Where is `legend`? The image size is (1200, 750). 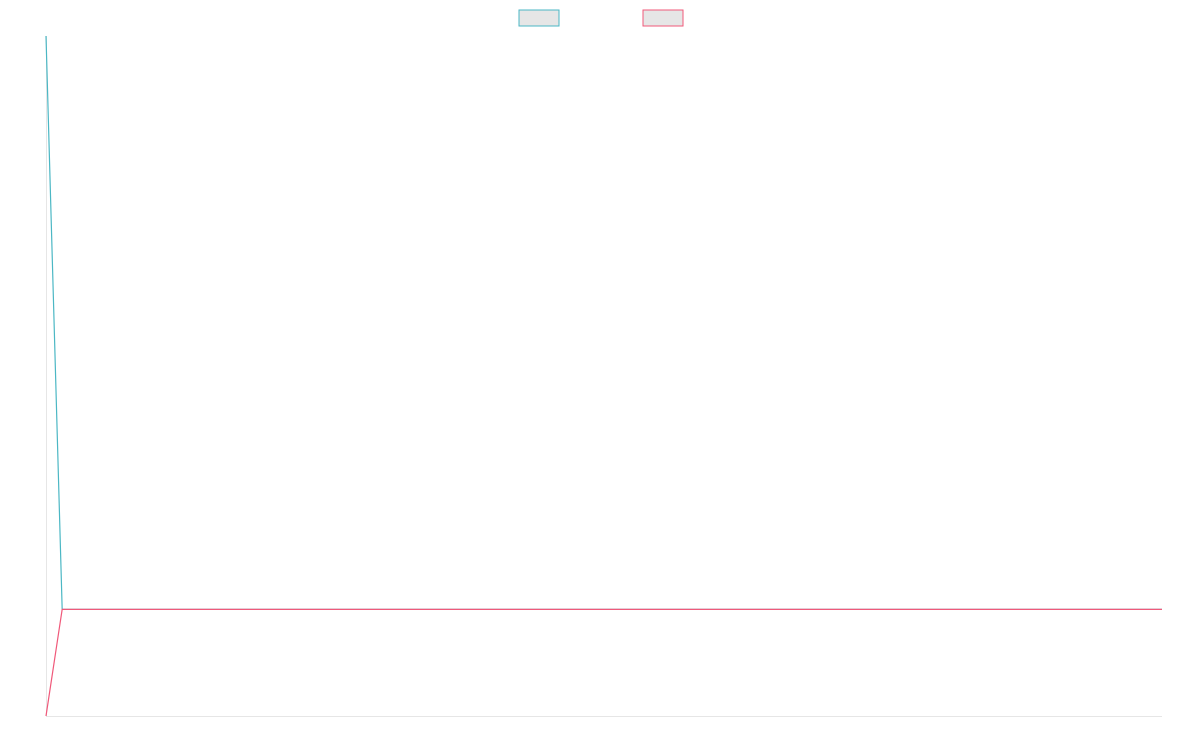 legend is located at coordinates (601, 18).